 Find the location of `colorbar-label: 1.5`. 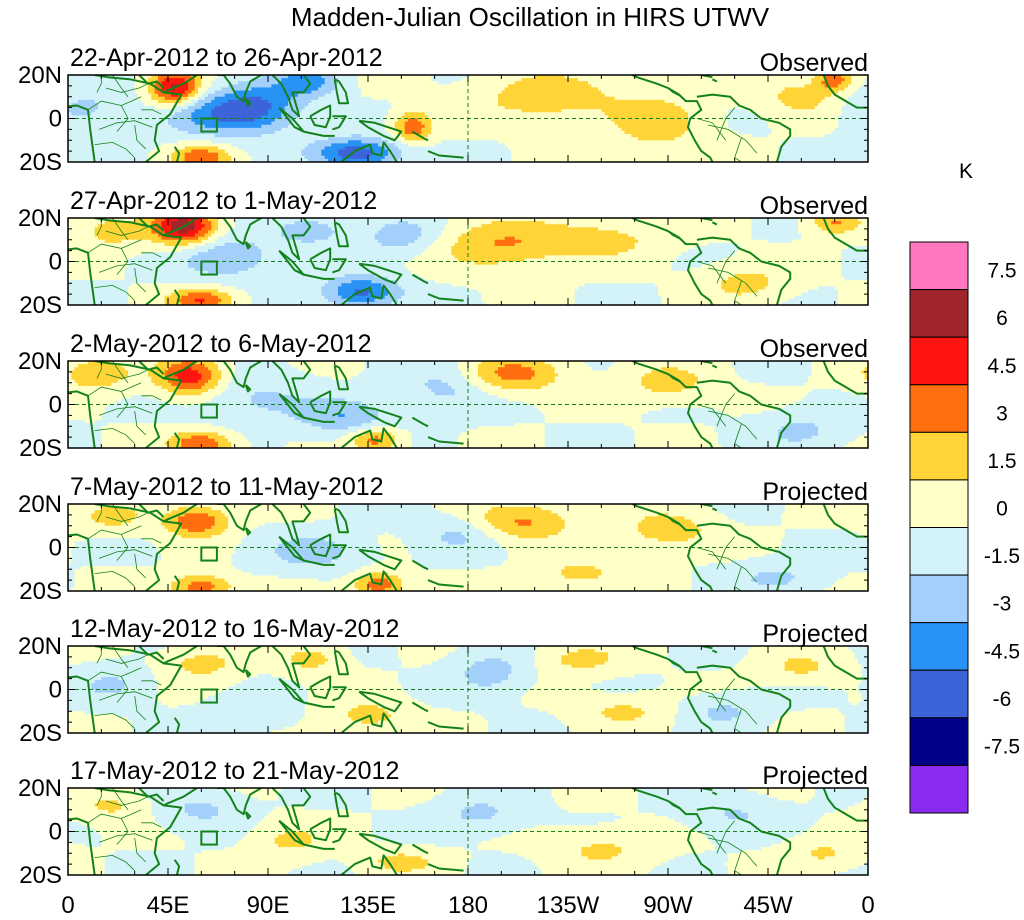

colorbar-label: 1.5 is located at coordinates (1001, 461).